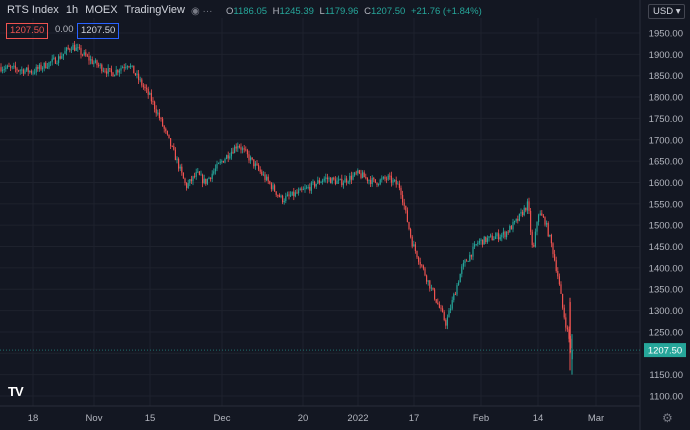 This screenshot has height=430, width=690. What do you see at coordinates (72, 10) in the screenshot?
I see `interval-label: 1h` at bounding box center [72, 10].